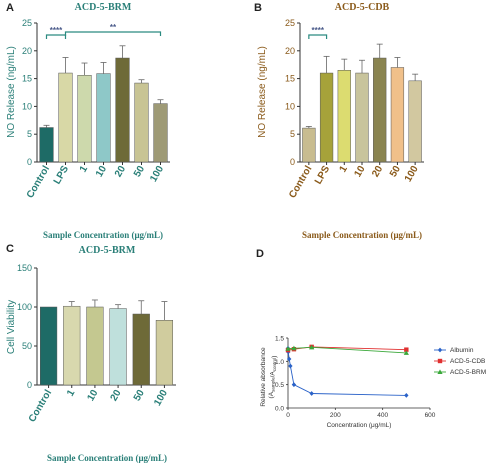 The height and width of the screenshot is (468, 500). What do you see at coordinates (10, 249) in the screenshot?
I see `panel-label-c: C` at bounding box center [10, 249].